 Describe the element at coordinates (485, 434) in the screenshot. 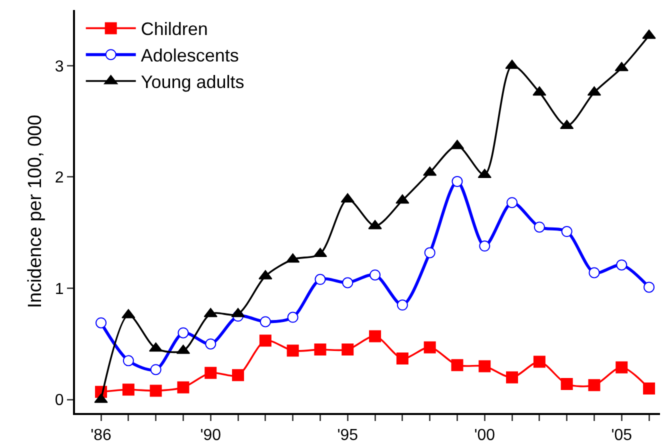

I see `x-tick-label: '00` at that location.